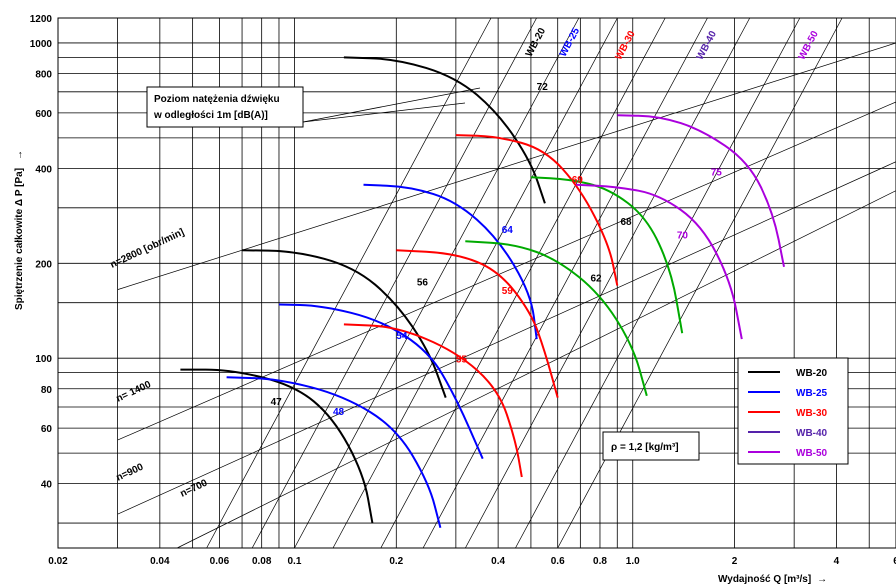 The image size is (896, 587). What do you see at coordinates (402, 336) in the screenshot?
I see `sound-level-value: 54` at bounding box center [402, 336].